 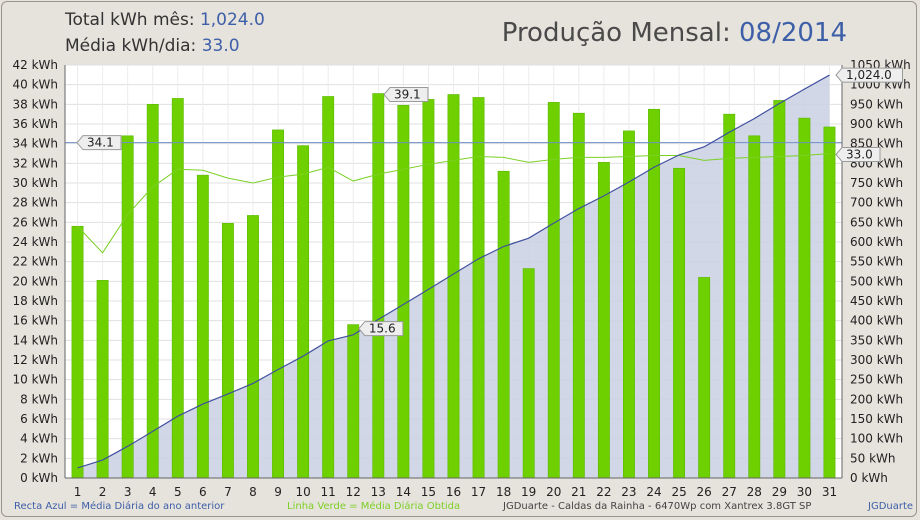 What do you see at coordinates (876, 419) in the screenshot?
I see `y-right-tick-label: 150 kWh` at bounding box center [876, 419].